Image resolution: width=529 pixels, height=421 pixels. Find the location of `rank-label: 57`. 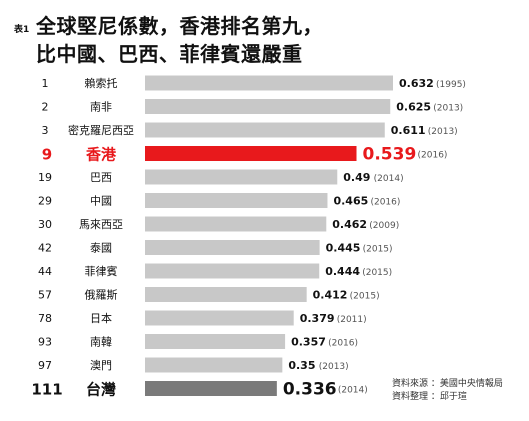

rank-label: 57 is located at coordinates (45, 295).